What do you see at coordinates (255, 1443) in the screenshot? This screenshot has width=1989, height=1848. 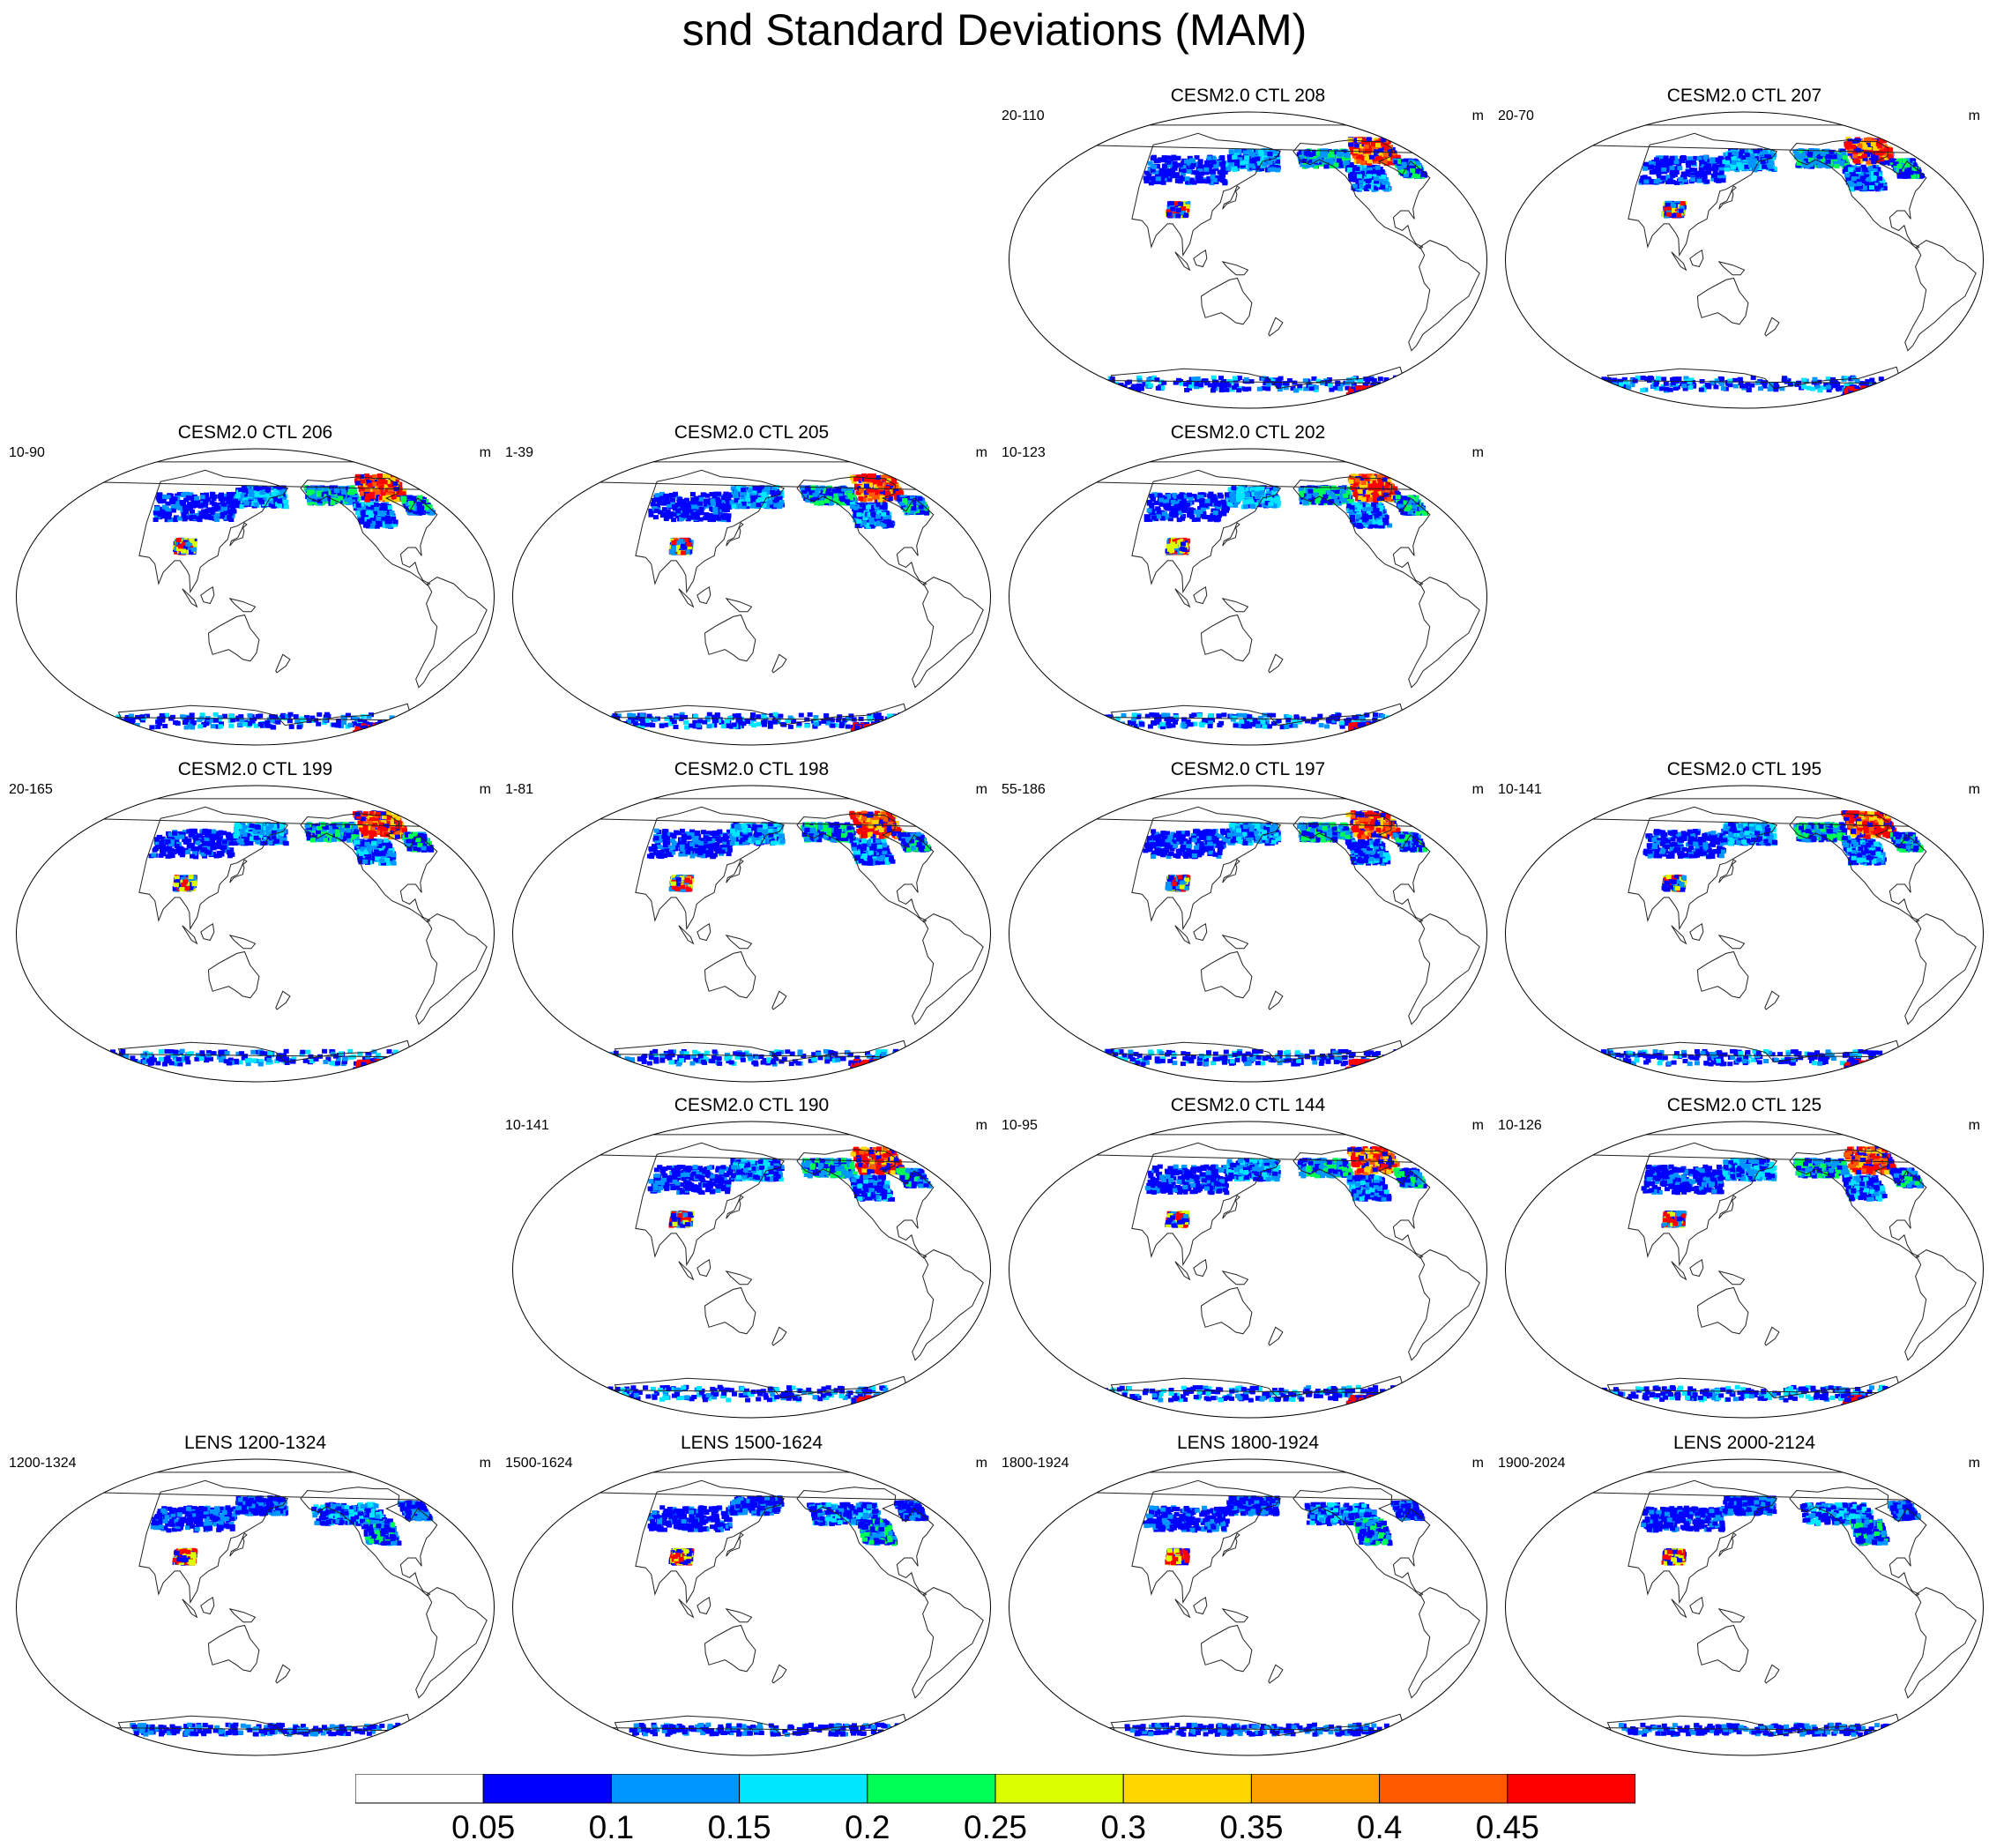 I see `panel-title: LENS 1200-1324` at bounding box center [255, 1443].